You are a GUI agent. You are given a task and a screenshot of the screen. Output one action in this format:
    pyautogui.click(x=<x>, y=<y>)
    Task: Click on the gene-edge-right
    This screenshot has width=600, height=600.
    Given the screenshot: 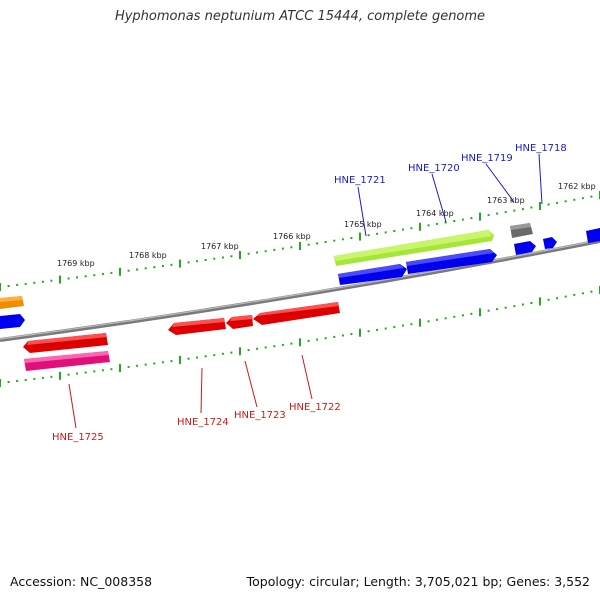 What is the action you would take?
    pyautogui.click(x=593, y=235)
    